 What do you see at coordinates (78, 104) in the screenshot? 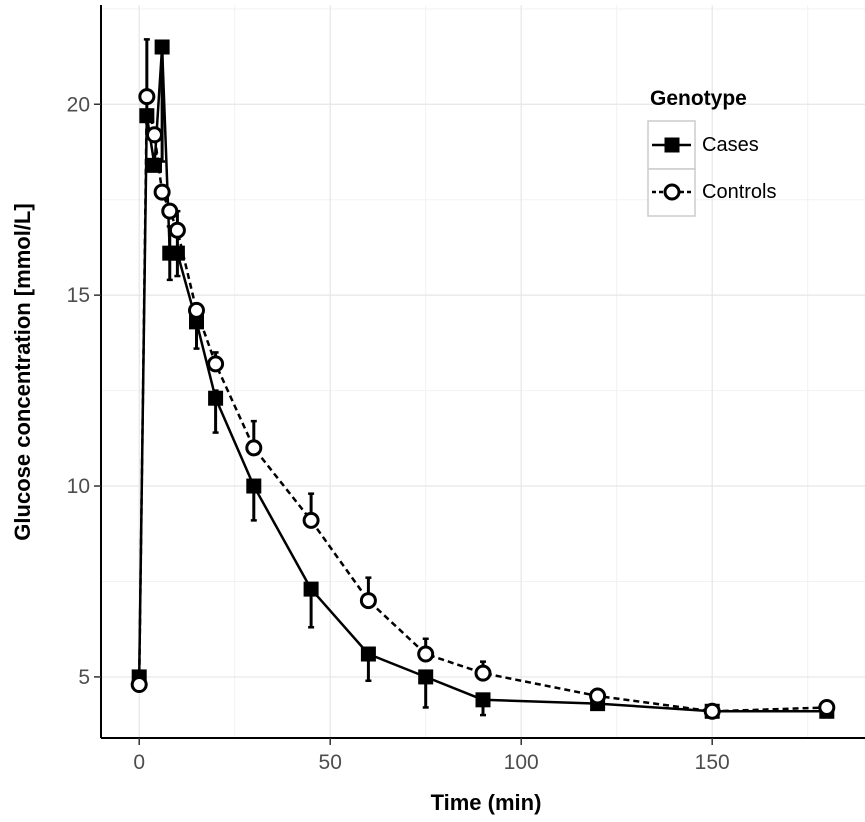
I see `y-tick-label: 20` at bounding box center [78, 104].